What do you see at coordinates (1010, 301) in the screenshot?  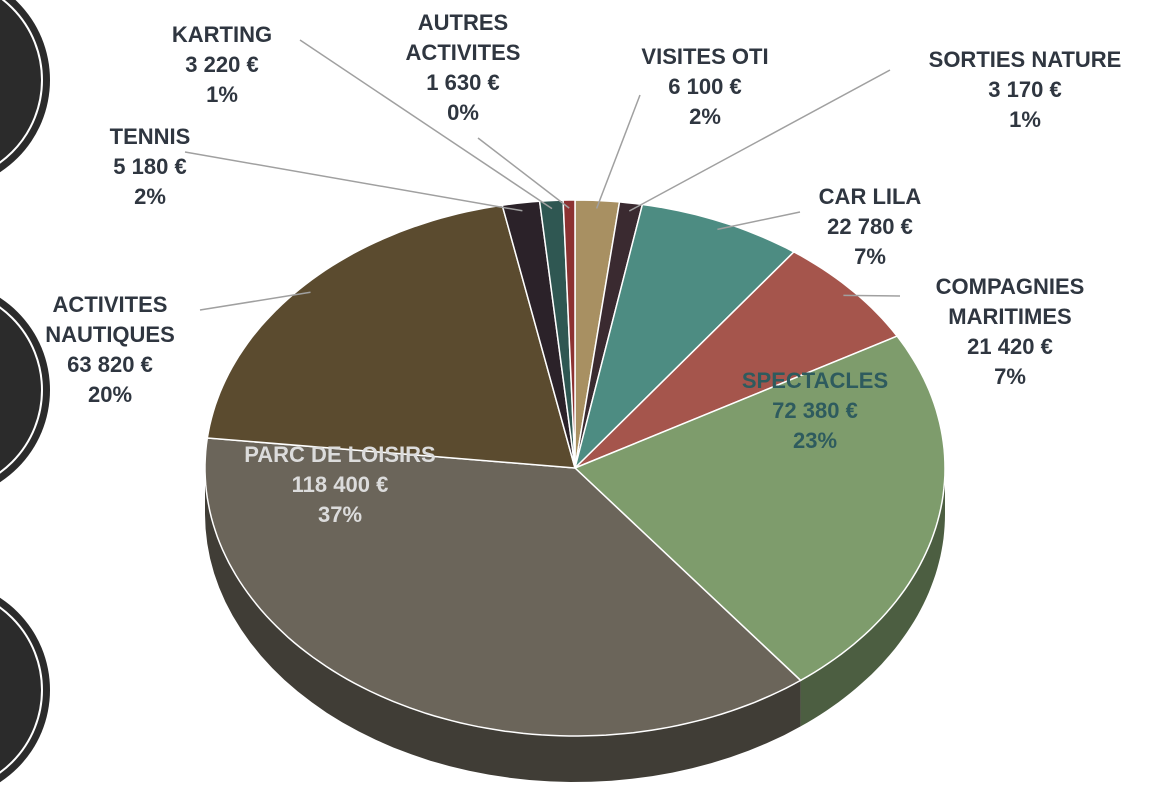 I see `category-label: COMPAGNIES MARITIMES` at bounding box center [1010, 301].